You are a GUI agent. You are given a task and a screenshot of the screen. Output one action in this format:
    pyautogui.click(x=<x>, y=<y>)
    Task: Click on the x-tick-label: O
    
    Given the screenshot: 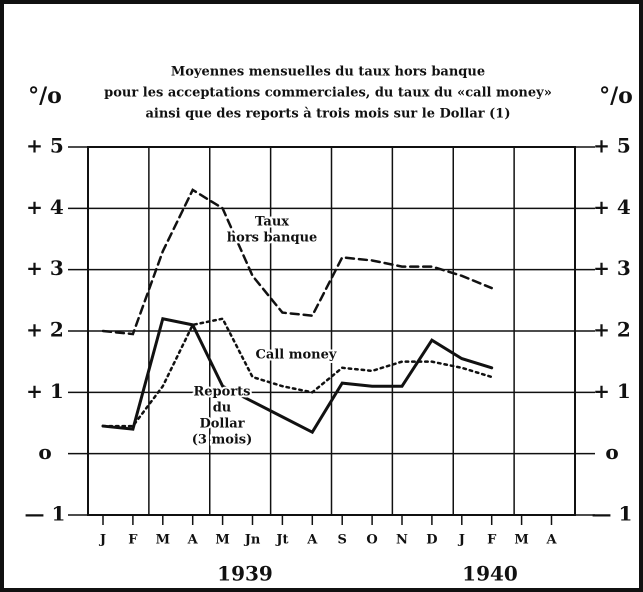 What is the action you would take?
    pyautogui.click(x=371, y=540)
    